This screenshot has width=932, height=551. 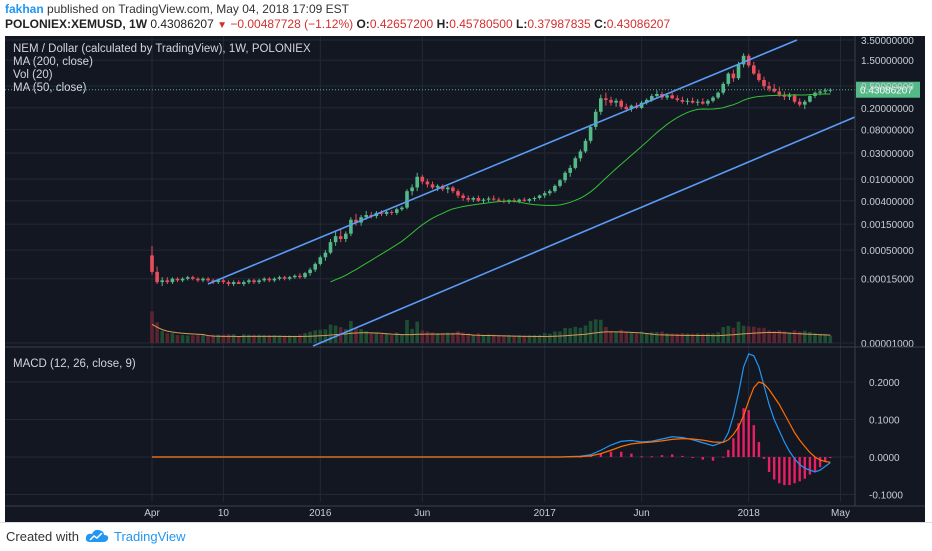 I want to click on author-link: fakhan, so click(x=24, y=9).